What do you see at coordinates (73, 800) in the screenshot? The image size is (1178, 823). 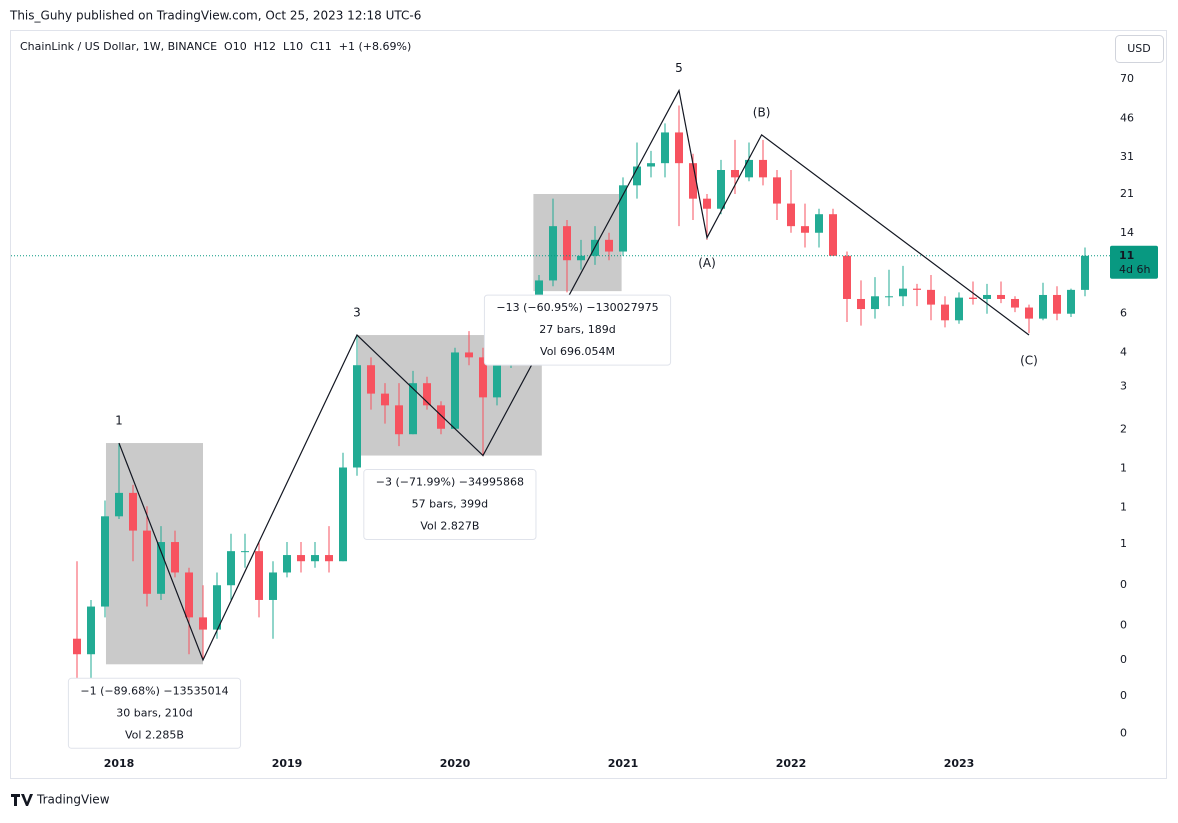 I see `brand-name: TradingView` at bounding box center [73, 800].